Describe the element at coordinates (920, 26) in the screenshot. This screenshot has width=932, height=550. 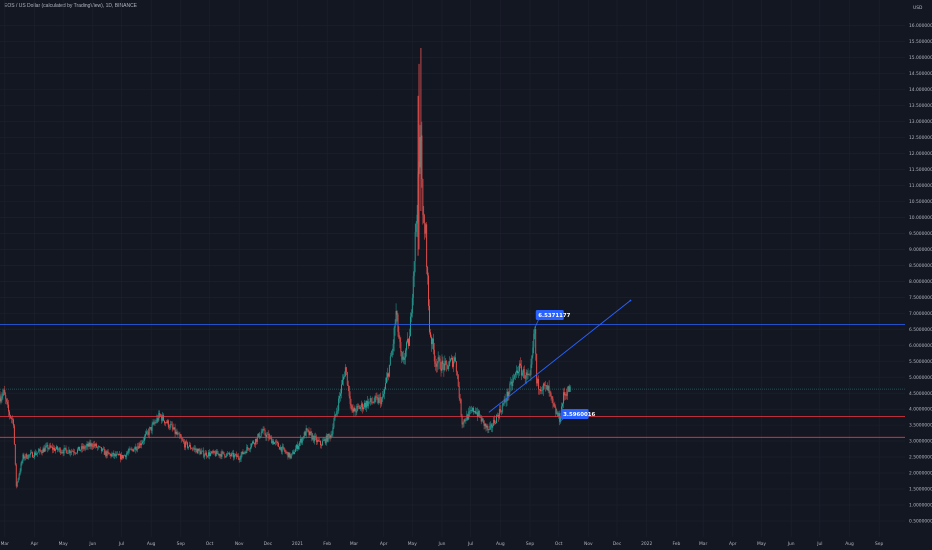
I see `price-tick-label: 16.0000000` at that location.